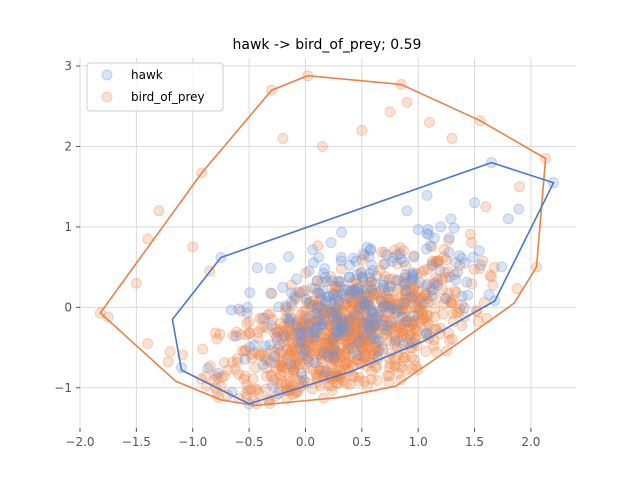 This screenshot has height=480, width=640. Describe the element at coordinates (147, 75) in the screenshot. I see `legend-label-hawk: hawk` at that location.